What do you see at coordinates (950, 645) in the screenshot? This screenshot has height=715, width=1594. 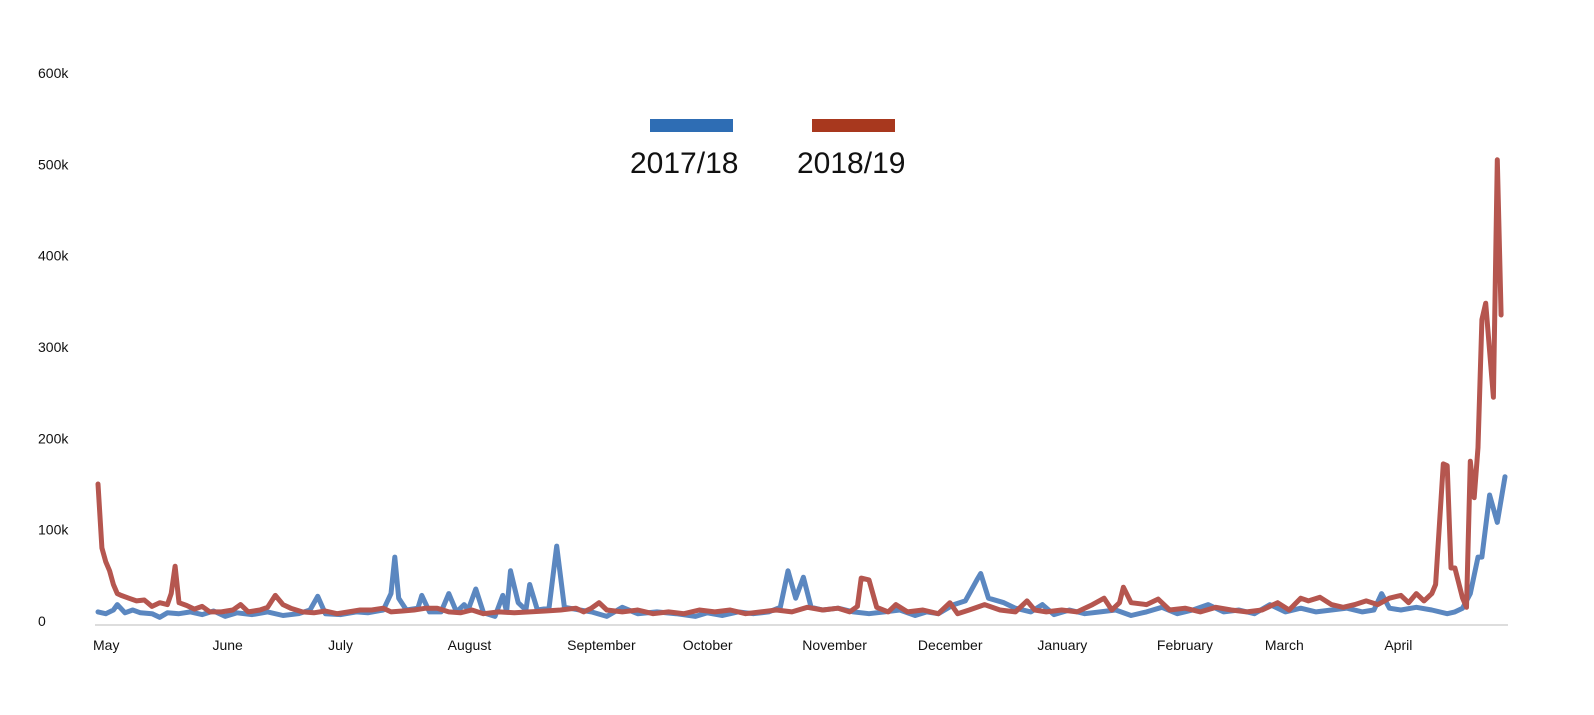 I see `x-tick-label: December` at bounding box center [950, 645].